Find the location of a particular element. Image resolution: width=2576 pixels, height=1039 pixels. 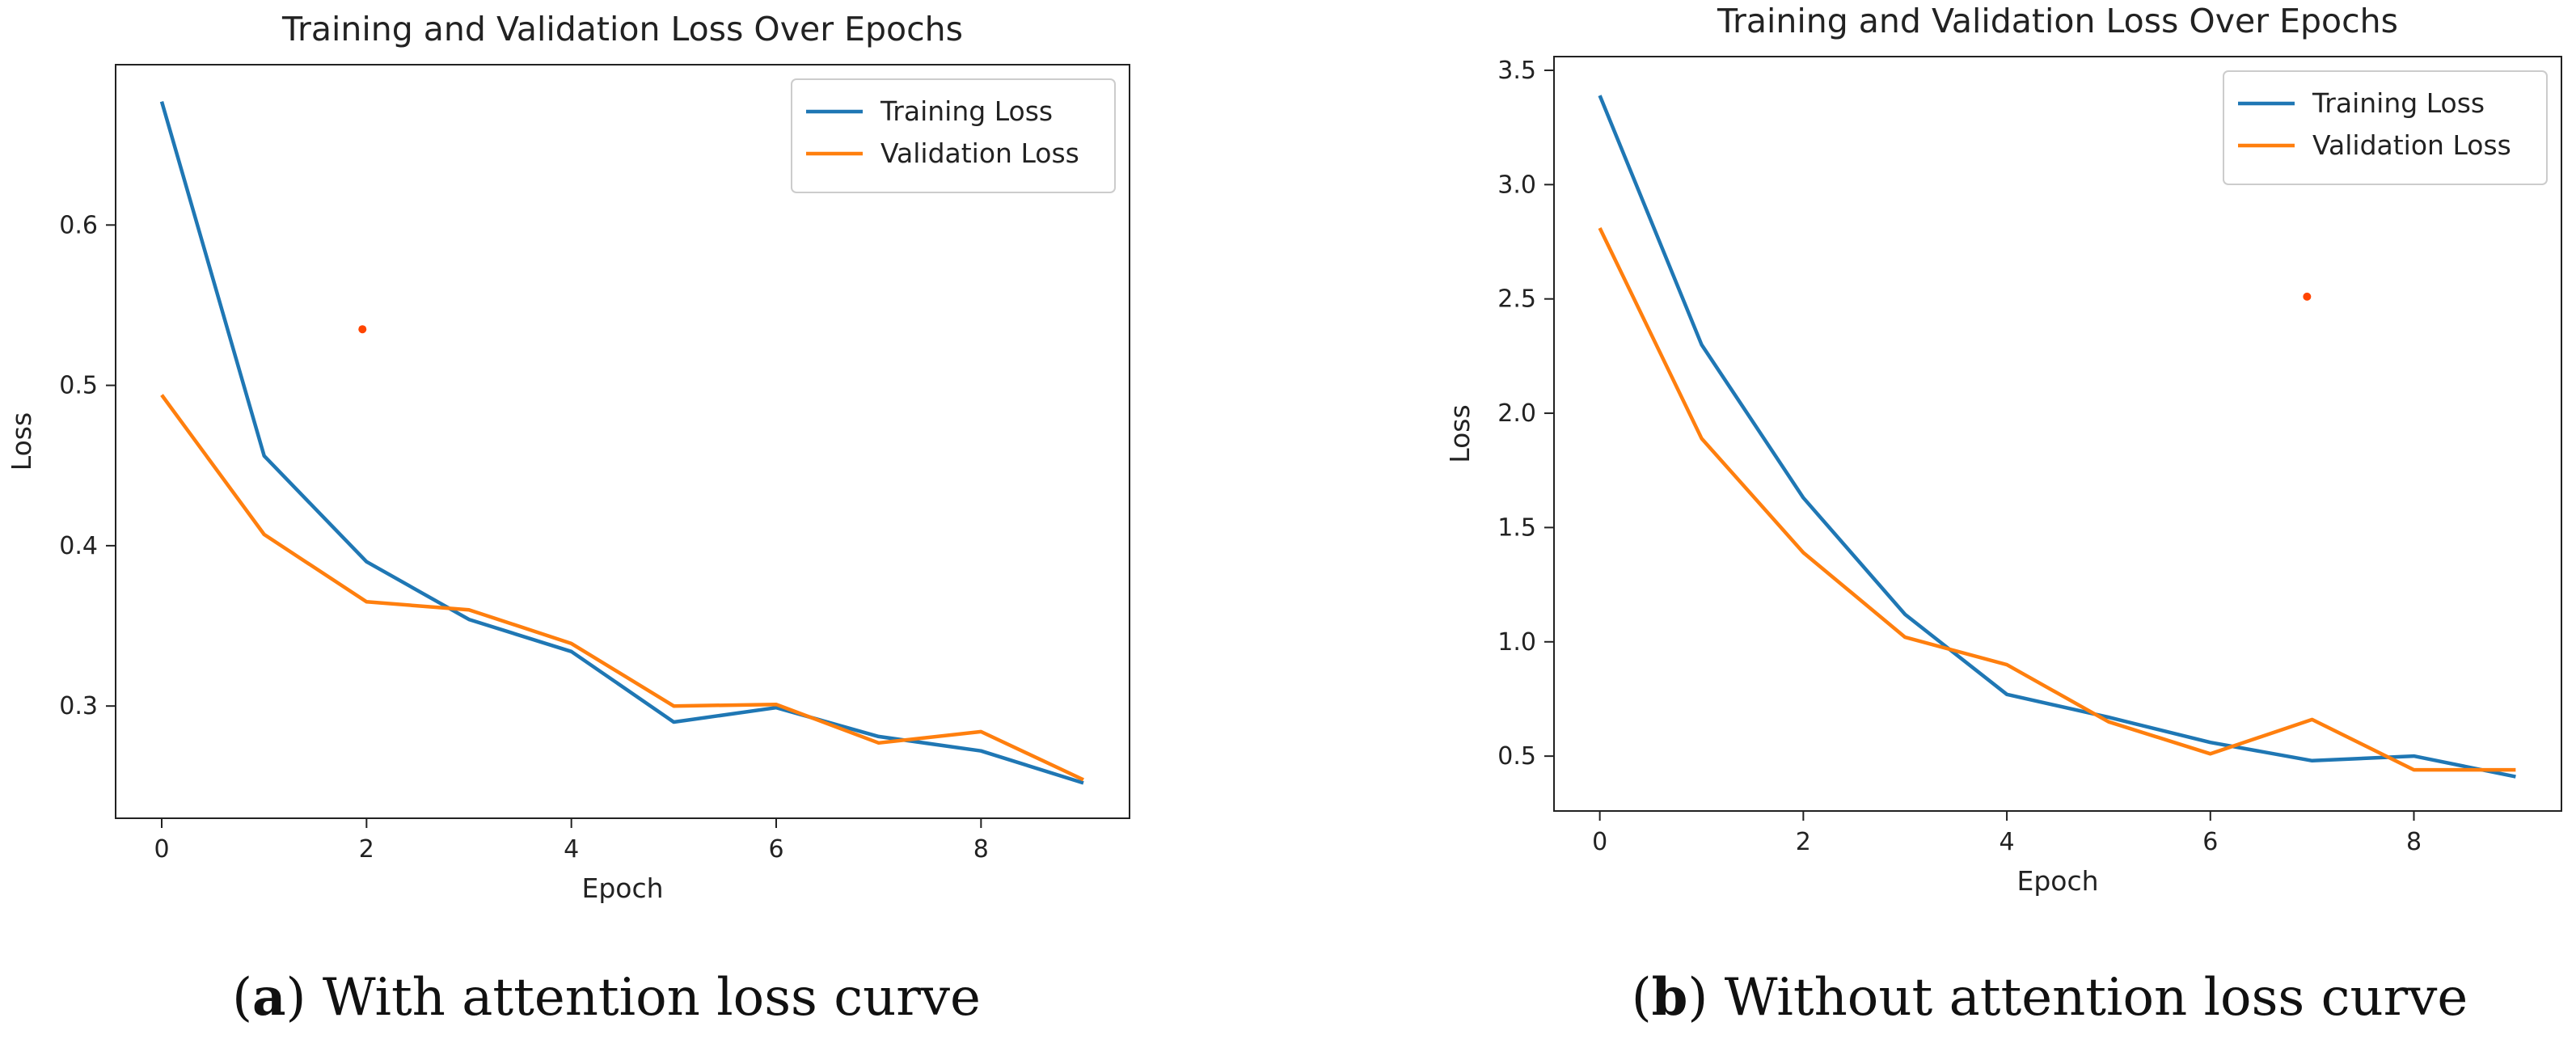

y-tick-label: 0.4 is located at coordinates (78, 546).